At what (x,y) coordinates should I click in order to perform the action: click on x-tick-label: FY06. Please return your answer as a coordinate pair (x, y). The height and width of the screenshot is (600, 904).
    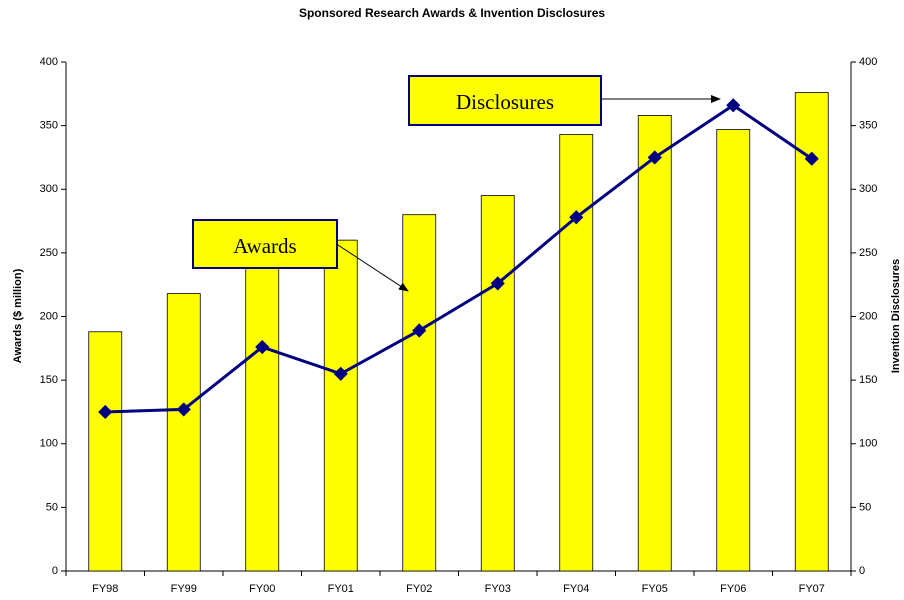
    Looking at the image, I should click on (733, 589).